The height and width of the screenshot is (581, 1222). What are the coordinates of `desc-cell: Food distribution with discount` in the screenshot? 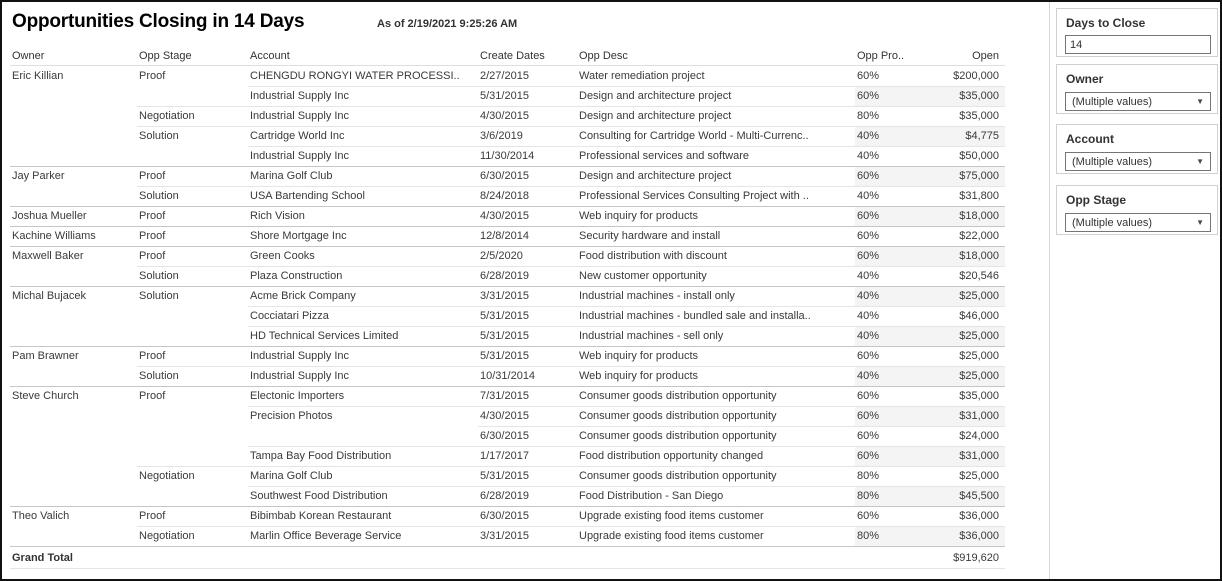 It's located at (653, 256).